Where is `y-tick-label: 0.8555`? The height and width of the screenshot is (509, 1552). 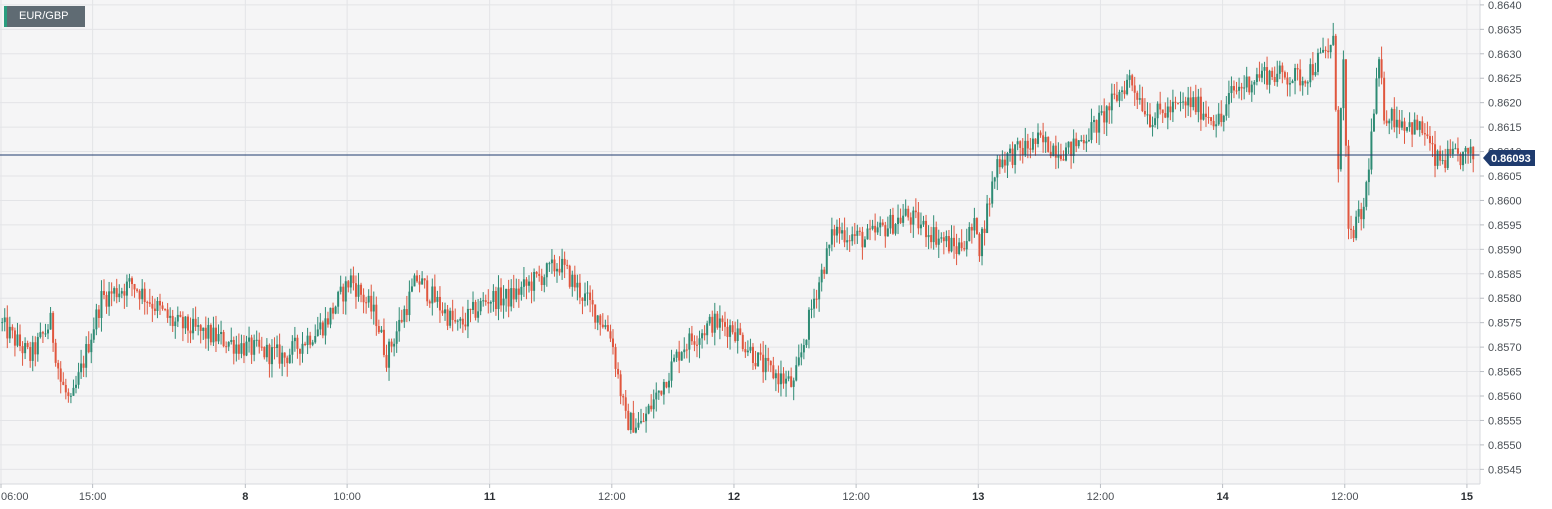 y-tick-label: 0.8555 is located at coordinates (1505, 421).